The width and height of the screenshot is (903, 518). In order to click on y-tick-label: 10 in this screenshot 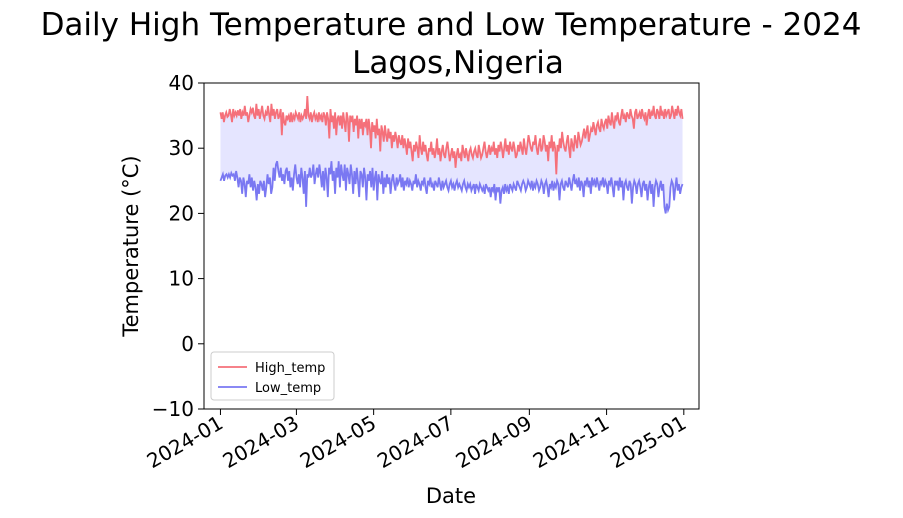, I will do `click(181, 279)`.